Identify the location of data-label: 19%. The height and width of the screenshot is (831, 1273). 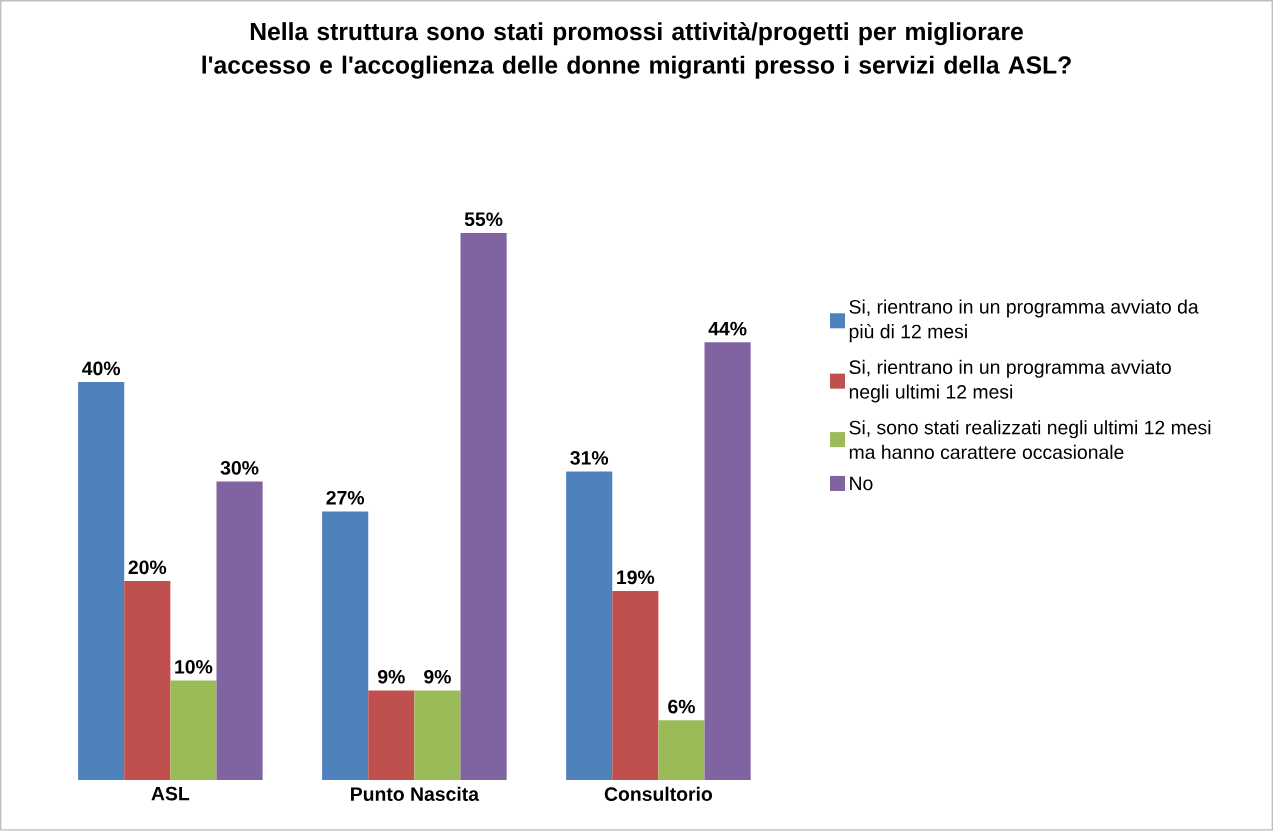
(636, 577).